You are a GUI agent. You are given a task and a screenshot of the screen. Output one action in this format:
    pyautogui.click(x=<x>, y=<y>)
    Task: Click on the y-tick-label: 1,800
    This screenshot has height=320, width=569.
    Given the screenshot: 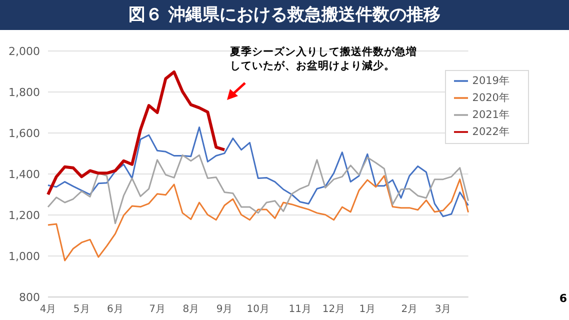 What is the action you would take?
    pyautogui.click(x=24, y=92)
    